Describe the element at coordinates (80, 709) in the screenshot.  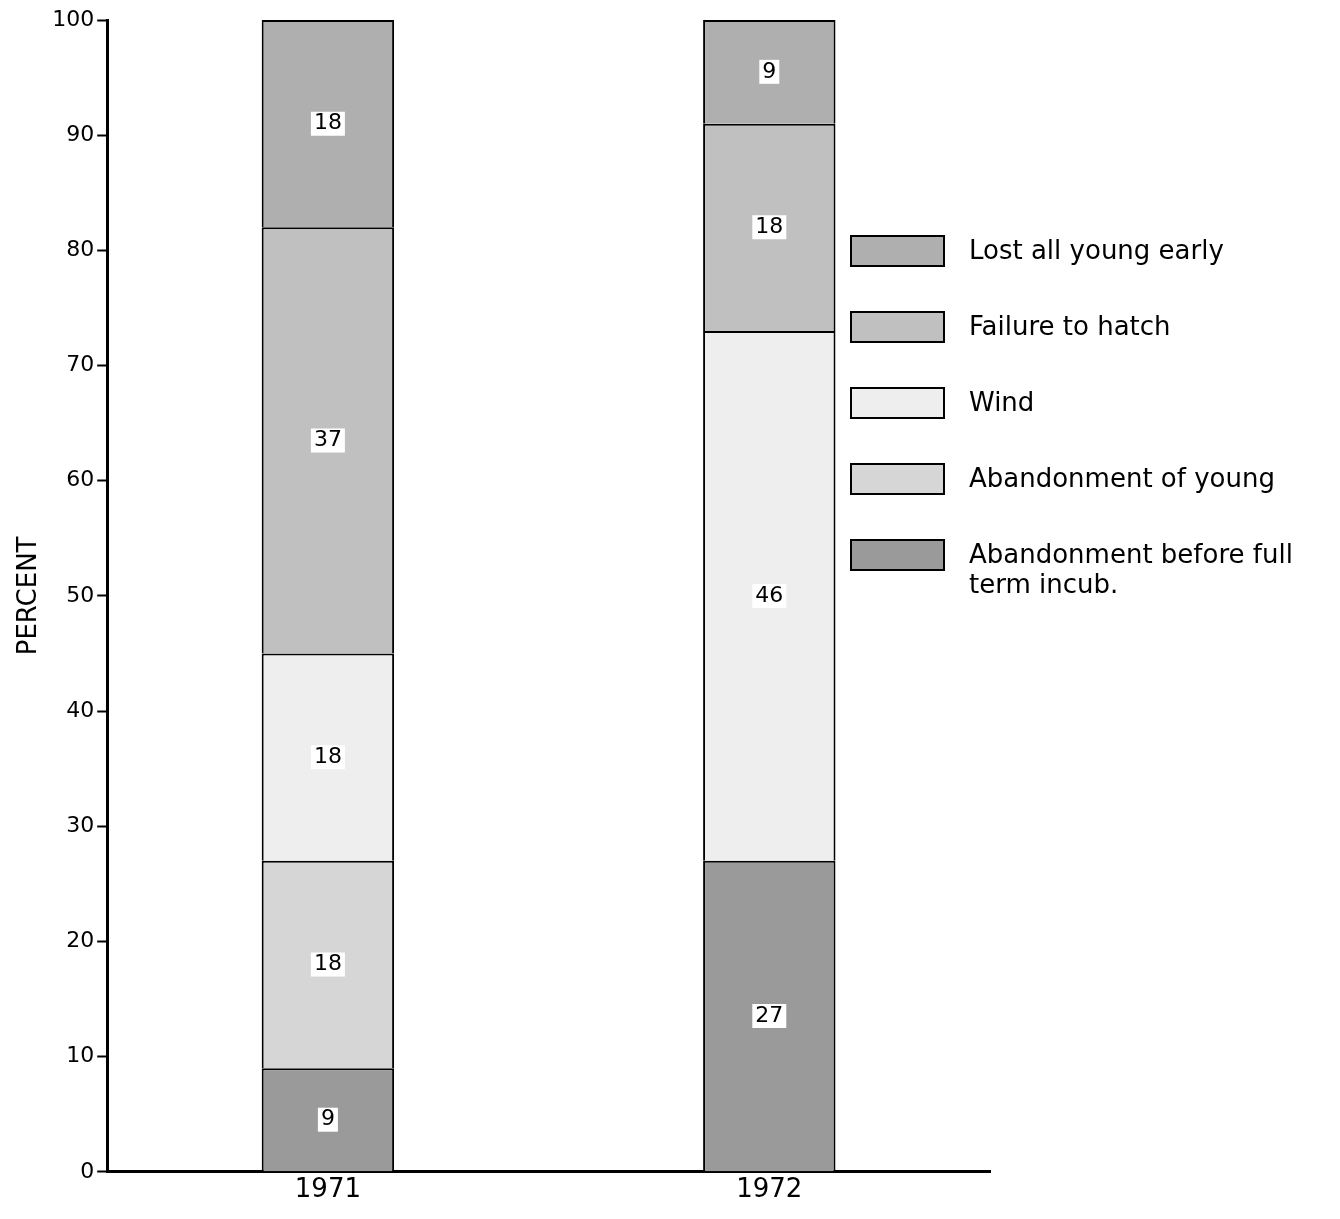
I see `y-tick-label: 40` at that location.